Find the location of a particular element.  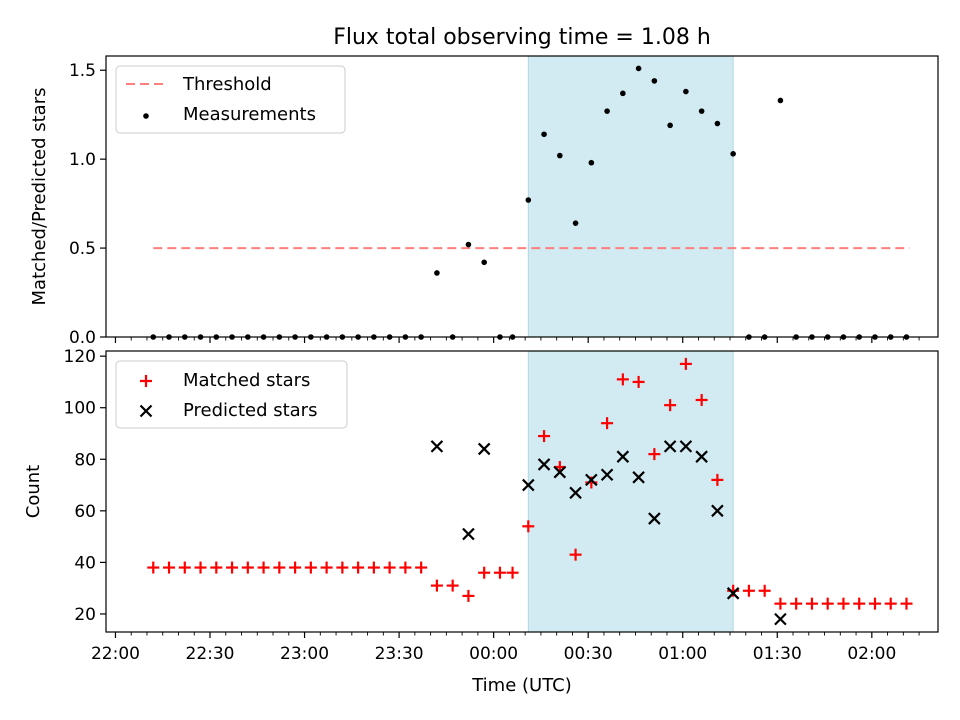

y-tick-label: 0.0 is located at coordinates (82, 338).